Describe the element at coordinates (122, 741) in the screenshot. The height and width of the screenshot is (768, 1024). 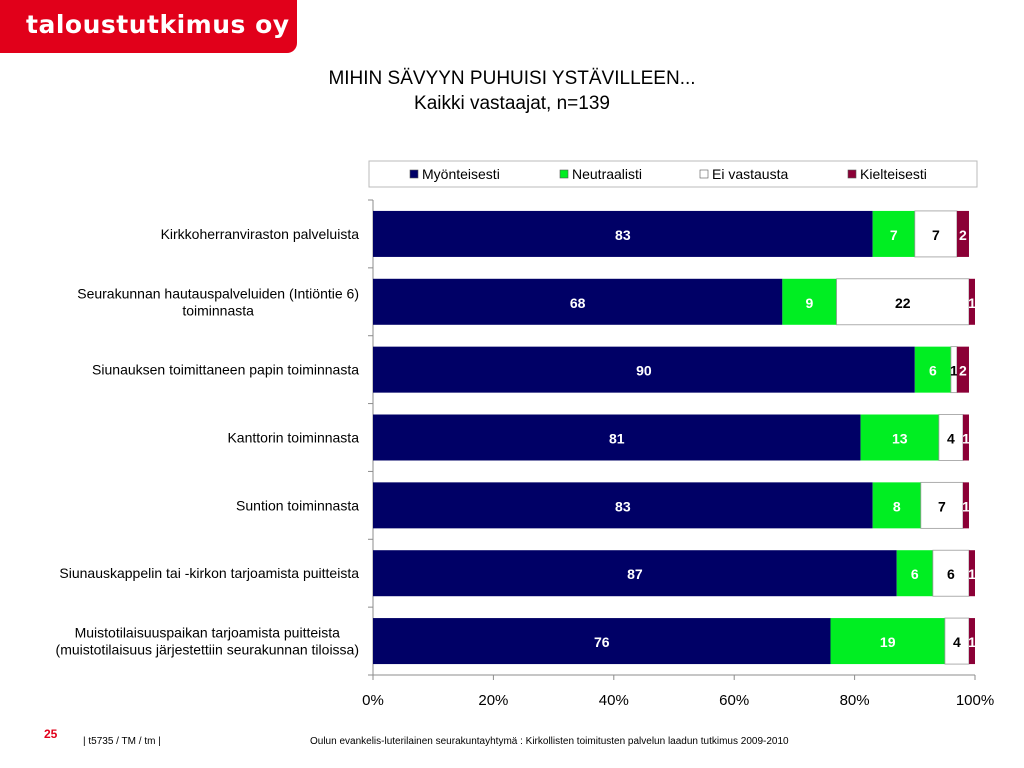
I see `footer-code: | t5735 / TM / tm |` at that location.